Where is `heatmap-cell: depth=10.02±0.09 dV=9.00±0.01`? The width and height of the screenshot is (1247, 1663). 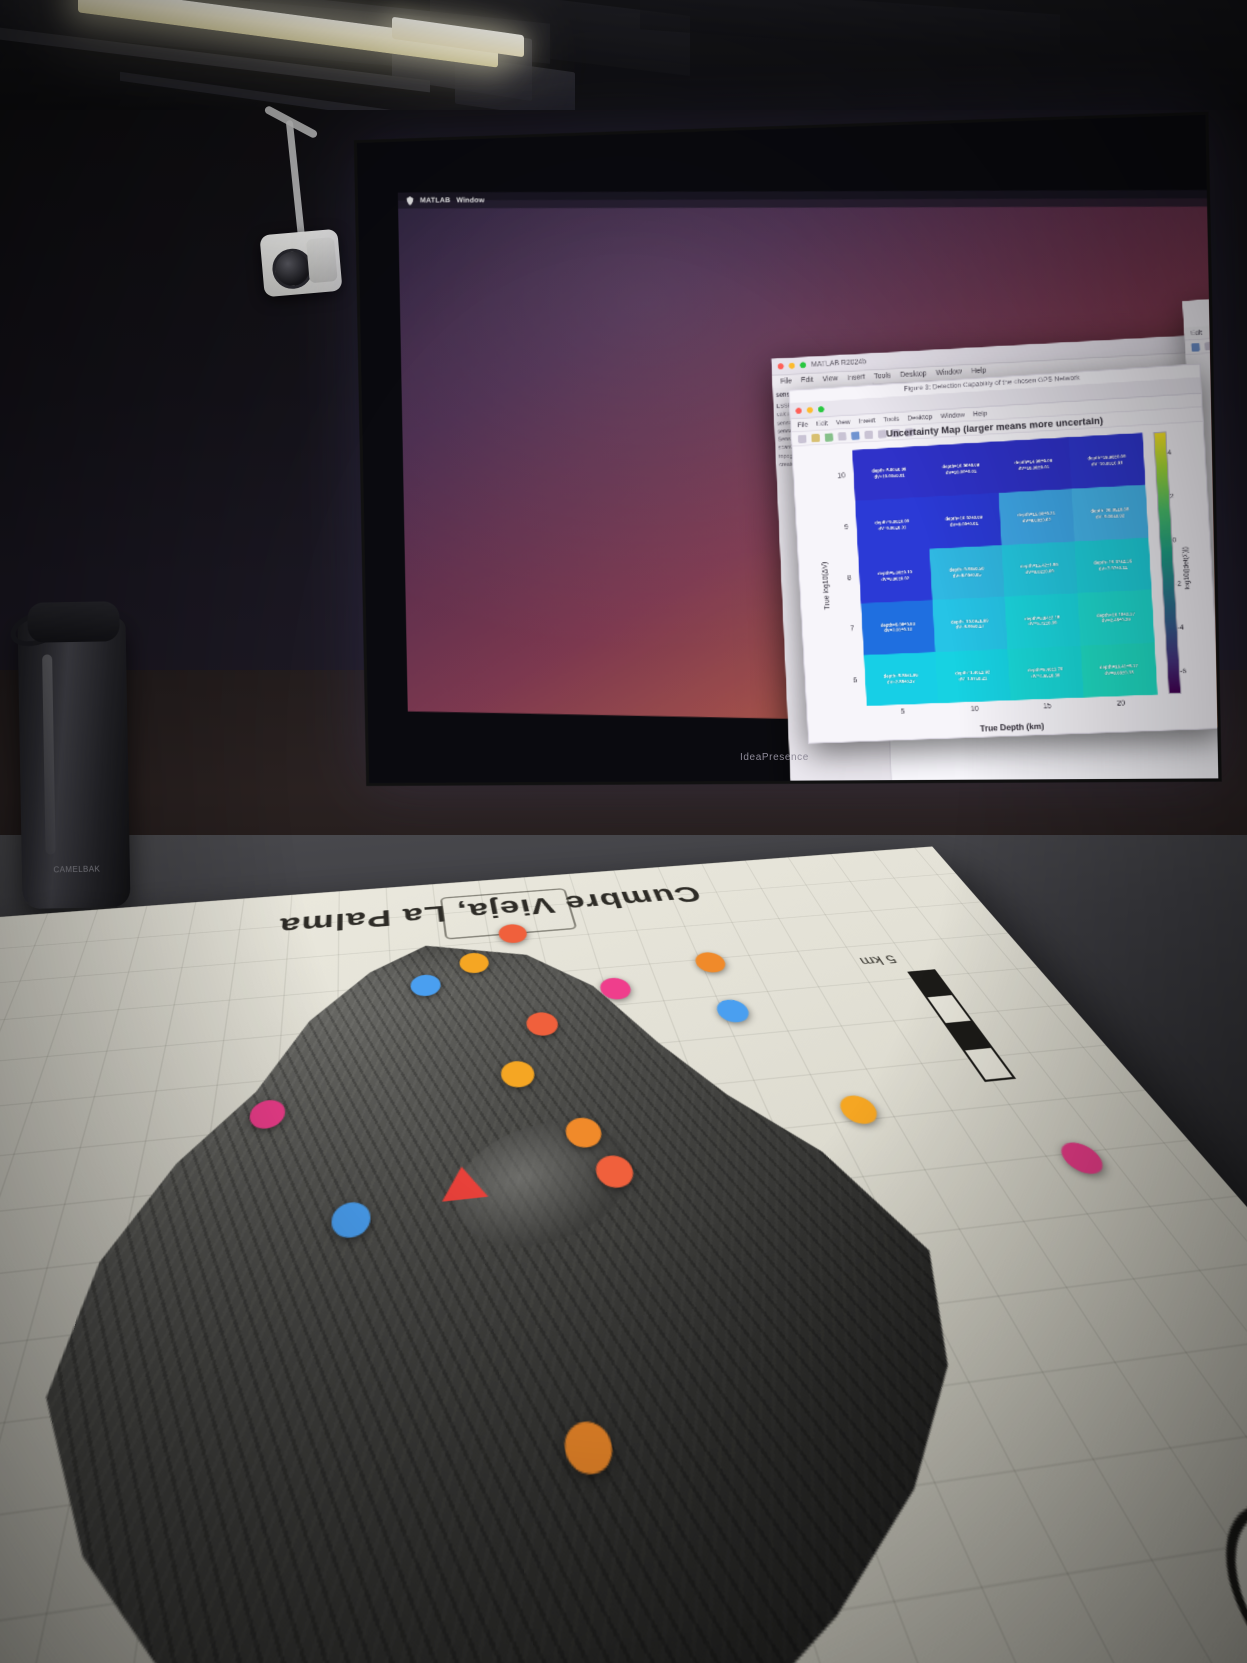
heatmap-cell: depth=10.02±0.09 dV=9.00±0.01 is located at coordinates (964, 521).